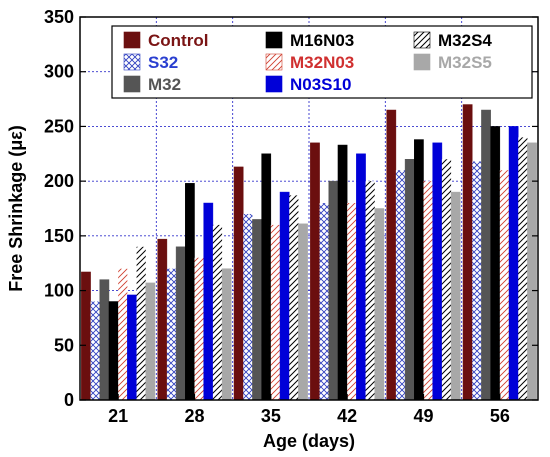 The height and width of the screenshot is (457, 550). What do you see at coordinates (422, 40) in the screenshot?
I see `legend-swatch-m32s4` at bounding box center [422, 40].